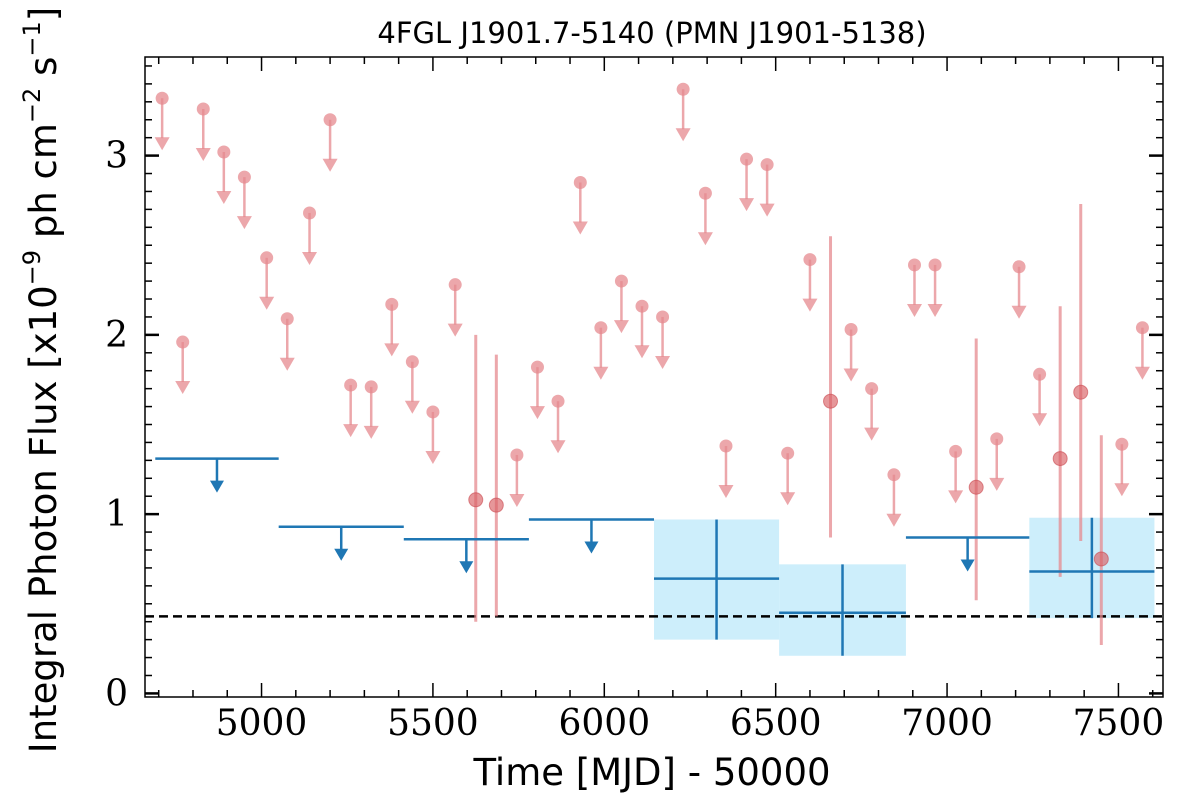  Describe the element at coordinates (116, 693) in the screenshot. I see `y-tick-label: 0` at that location.